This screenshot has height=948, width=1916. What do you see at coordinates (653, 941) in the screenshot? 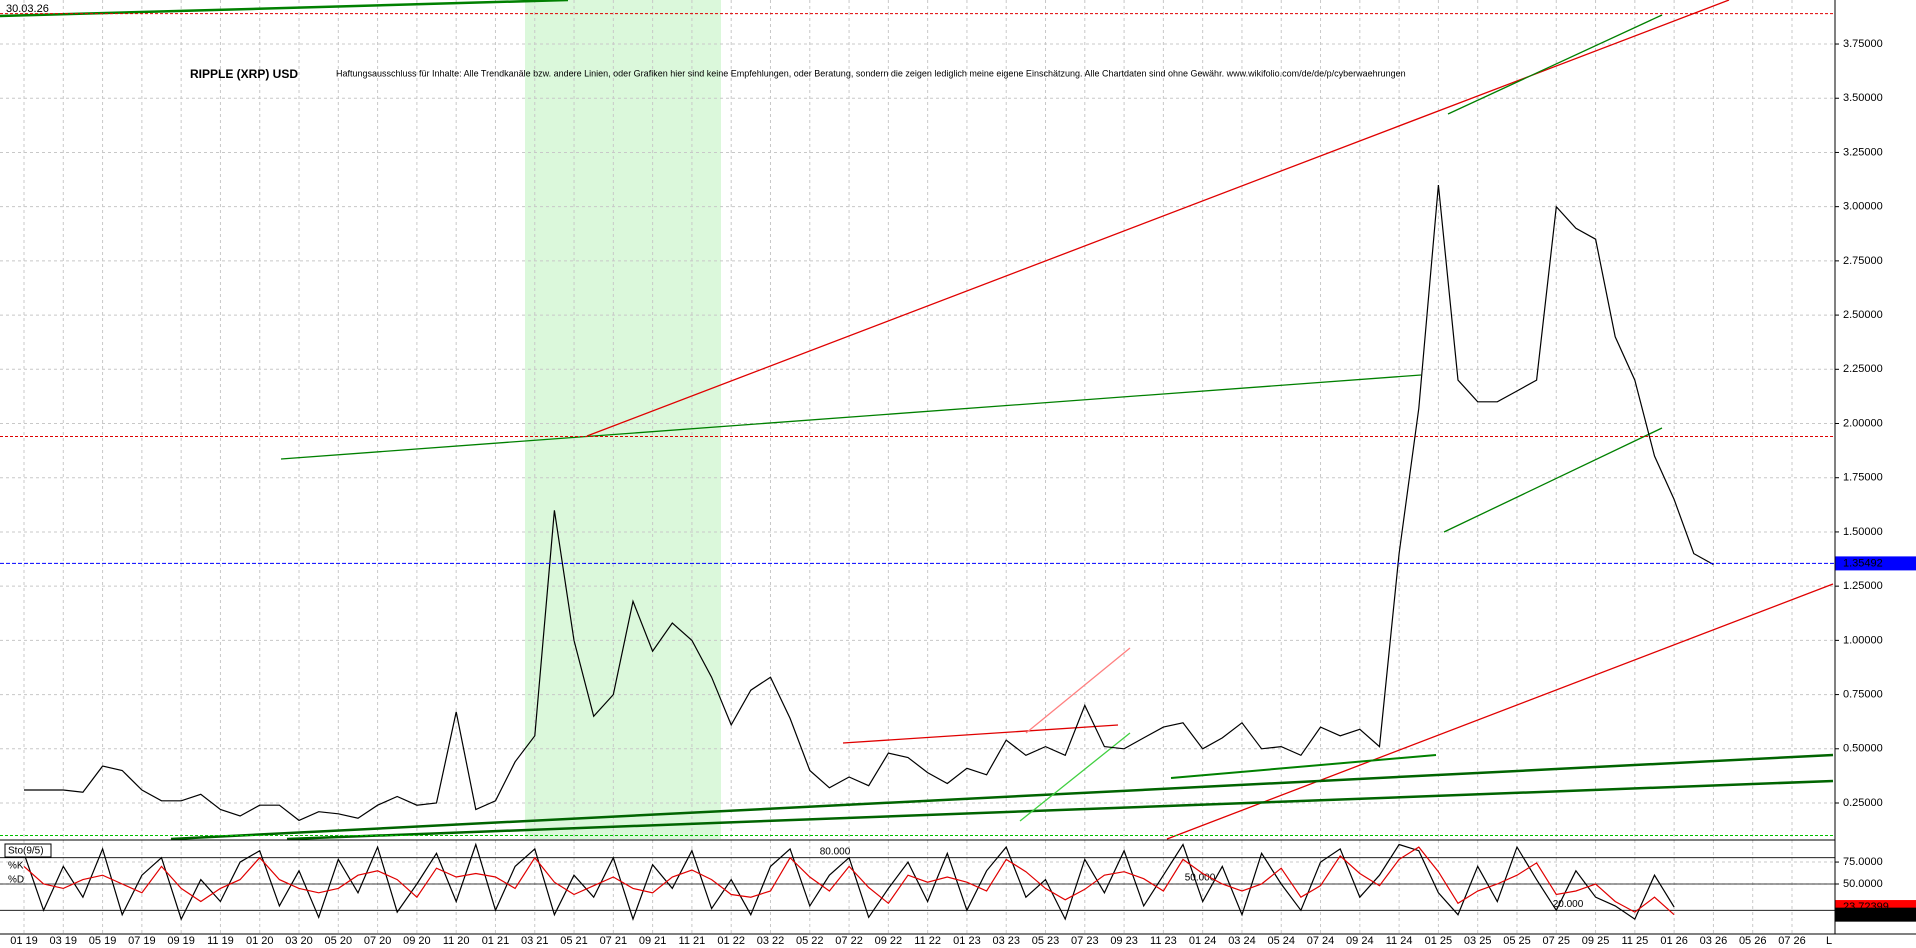
I see `x-tick-label: 09 21` at bounding box center [653, 941].